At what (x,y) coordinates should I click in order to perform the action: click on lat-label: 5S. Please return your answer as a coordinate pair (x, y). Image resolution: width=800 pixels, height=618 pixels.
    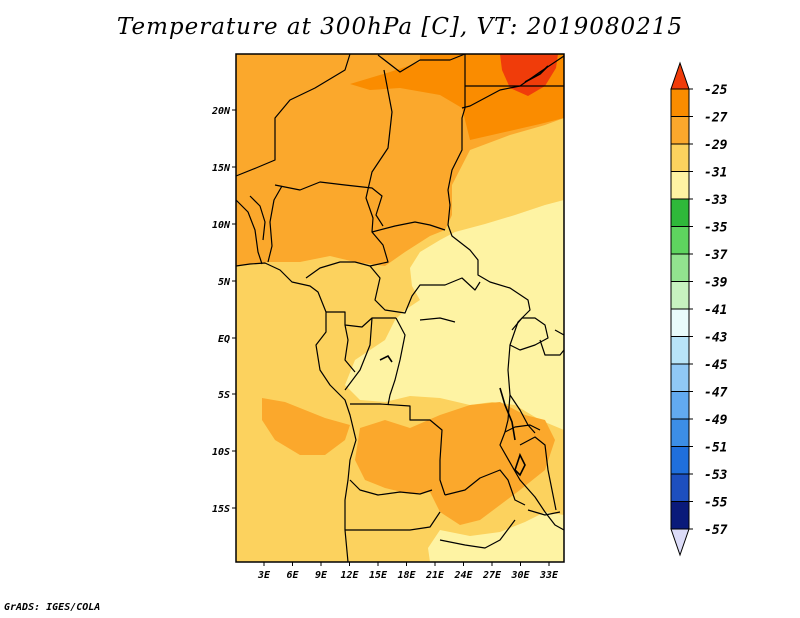
    Looking at the image, I should click on (224, 395).